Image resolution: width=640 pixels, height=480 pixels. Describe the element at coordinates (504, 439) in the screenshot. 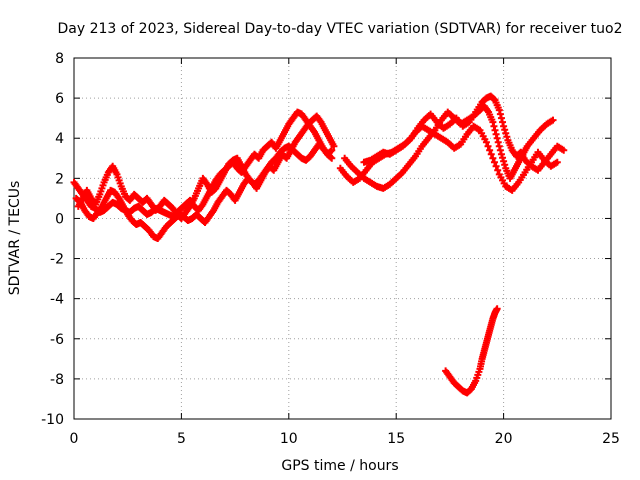

I see `x-tick-label: 20` at that location.